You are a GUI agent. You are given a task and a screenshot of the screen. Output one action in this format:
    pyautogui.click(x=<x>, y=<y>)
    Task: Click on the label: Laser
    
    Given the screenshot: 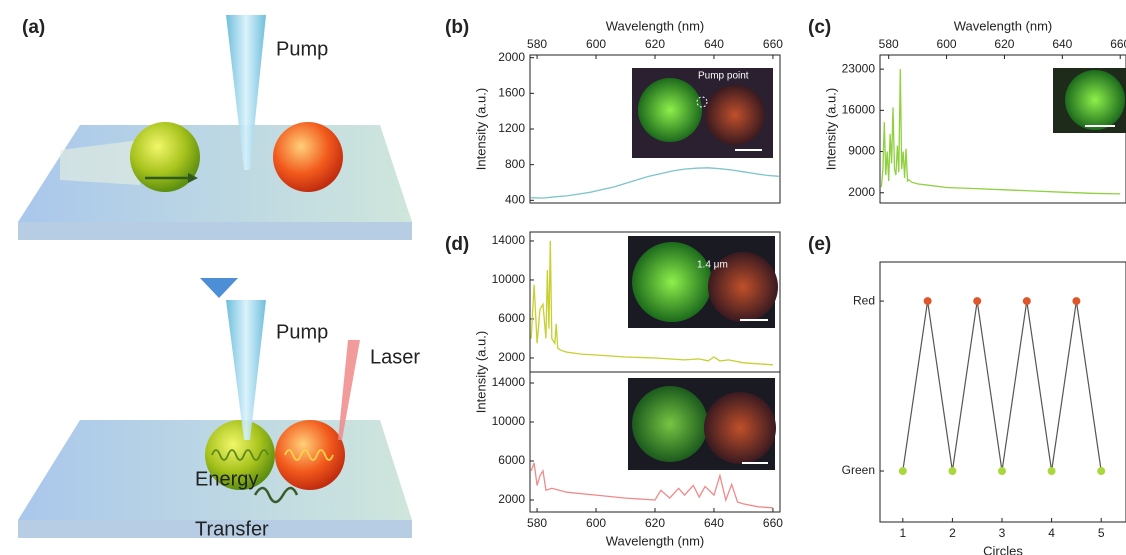 What is the action you would take?
    pyautogui.click(x=395, y=357)
    